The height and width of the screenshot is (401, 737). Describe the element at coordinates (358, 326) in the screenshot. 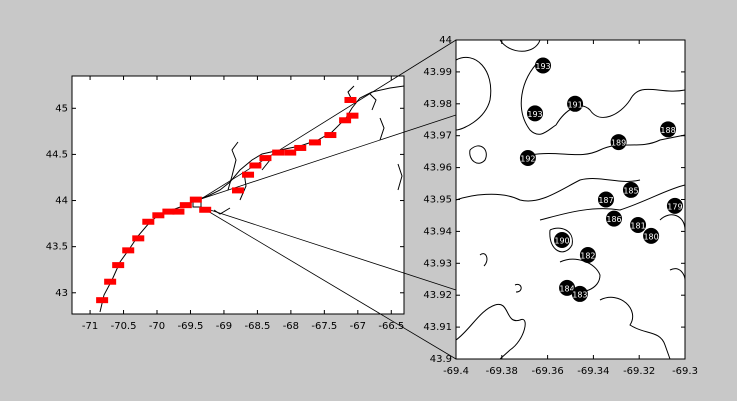

I see `x-tick-label: -67` at that location.